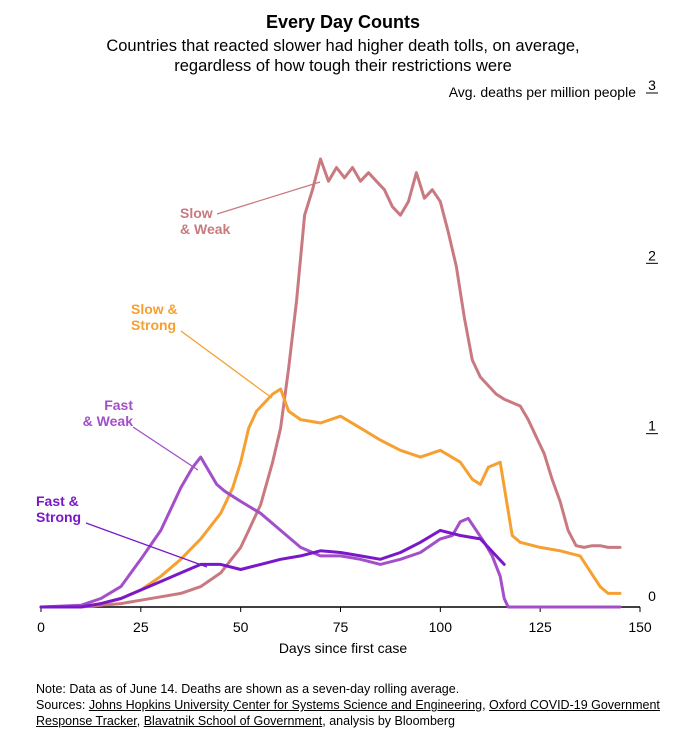  I want to click on leader-line-slow-strong, so click(226, 364).